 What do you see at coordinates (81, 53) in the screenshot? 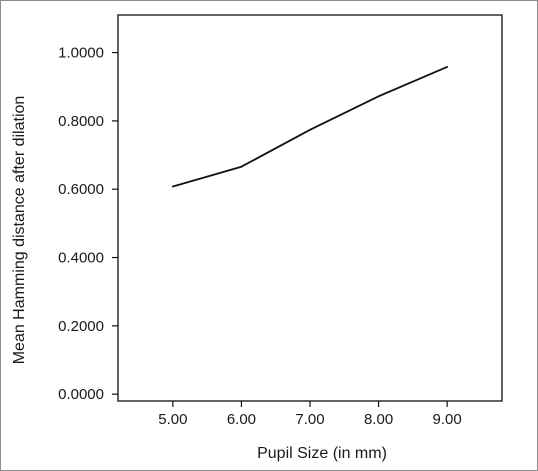
I see `y-tick-label: 1.0000` at bounding box center [81, 53].